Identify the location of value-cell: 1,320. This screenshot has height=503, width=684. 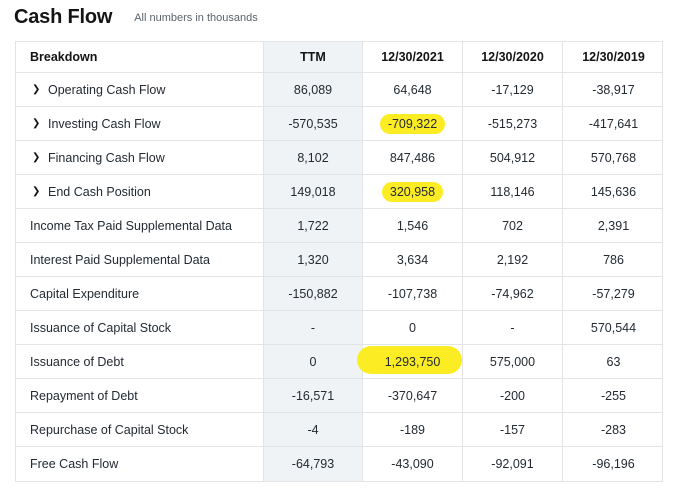
(312, 259).